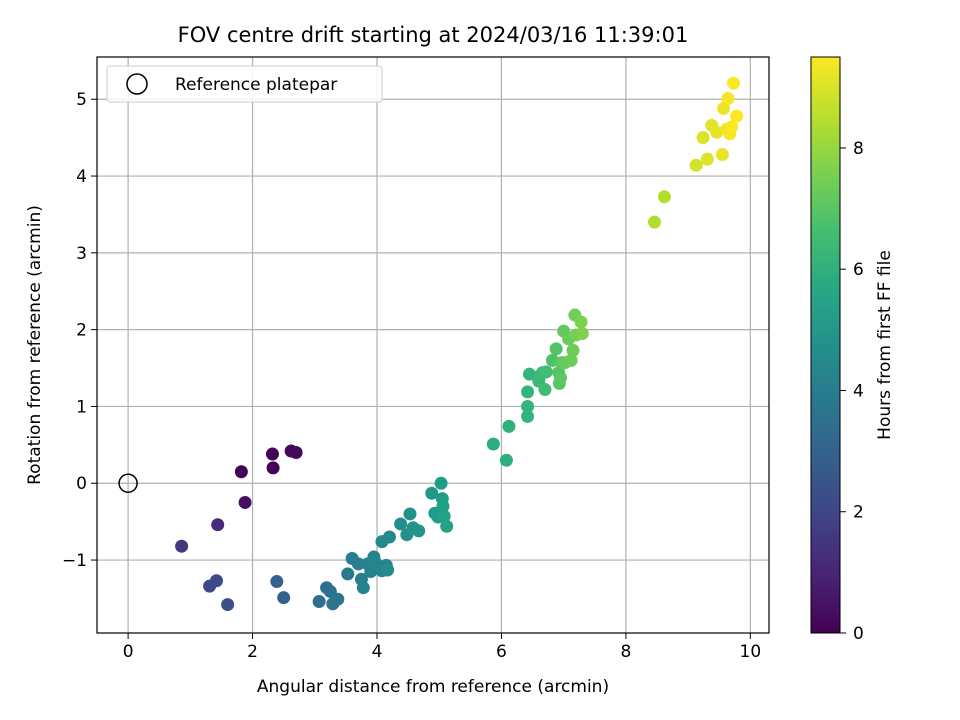  What do you see at coordinates (852, 391) in the screenshot?
I see `colorbar-ticks: 0 2 4 6 8` at bounding box center [852, 391].